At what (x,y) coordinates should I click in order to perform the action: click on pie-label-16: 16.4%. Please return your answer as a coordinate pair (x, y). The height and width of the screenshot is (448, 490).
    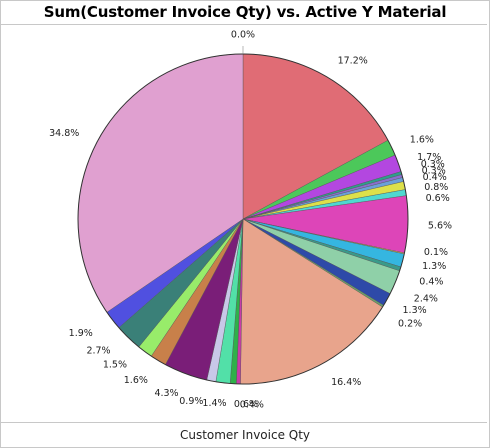
    Looking at the image, I should click on (346, 382).